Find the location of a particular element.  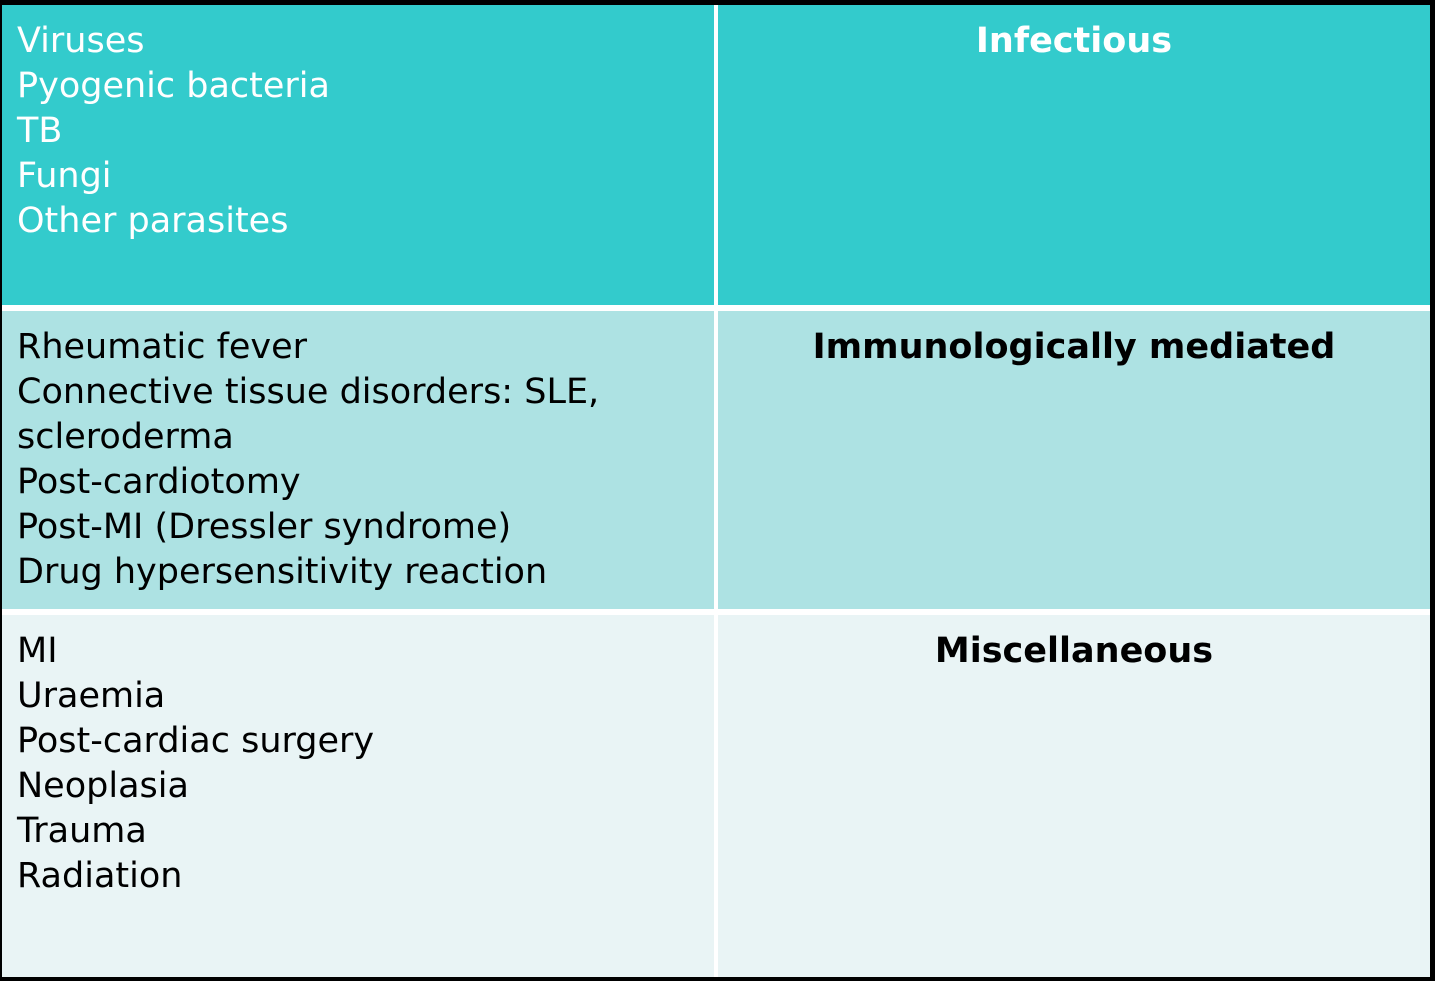

cause-item: MI is located at coordinates (37, 651).